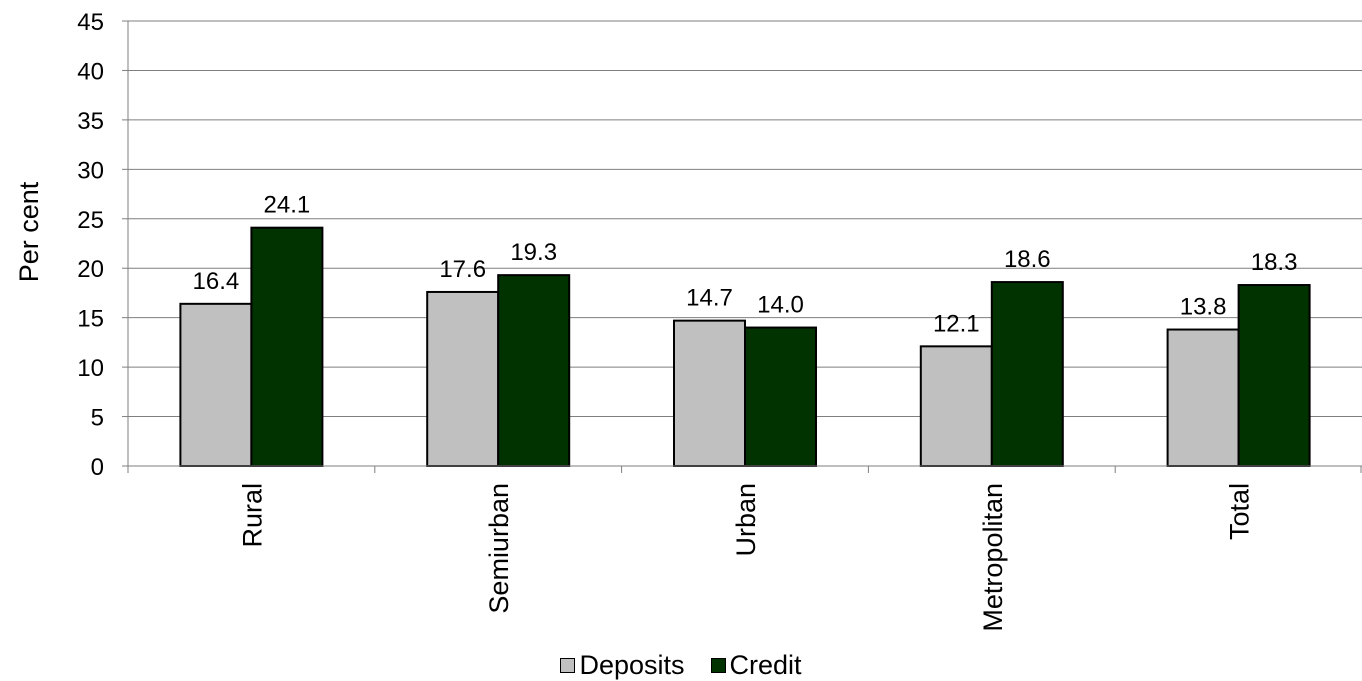  What do you see at coordinates (287, 346) in the screenshot?
I see `bar-credit-rural` at bounding box center [287, 346].